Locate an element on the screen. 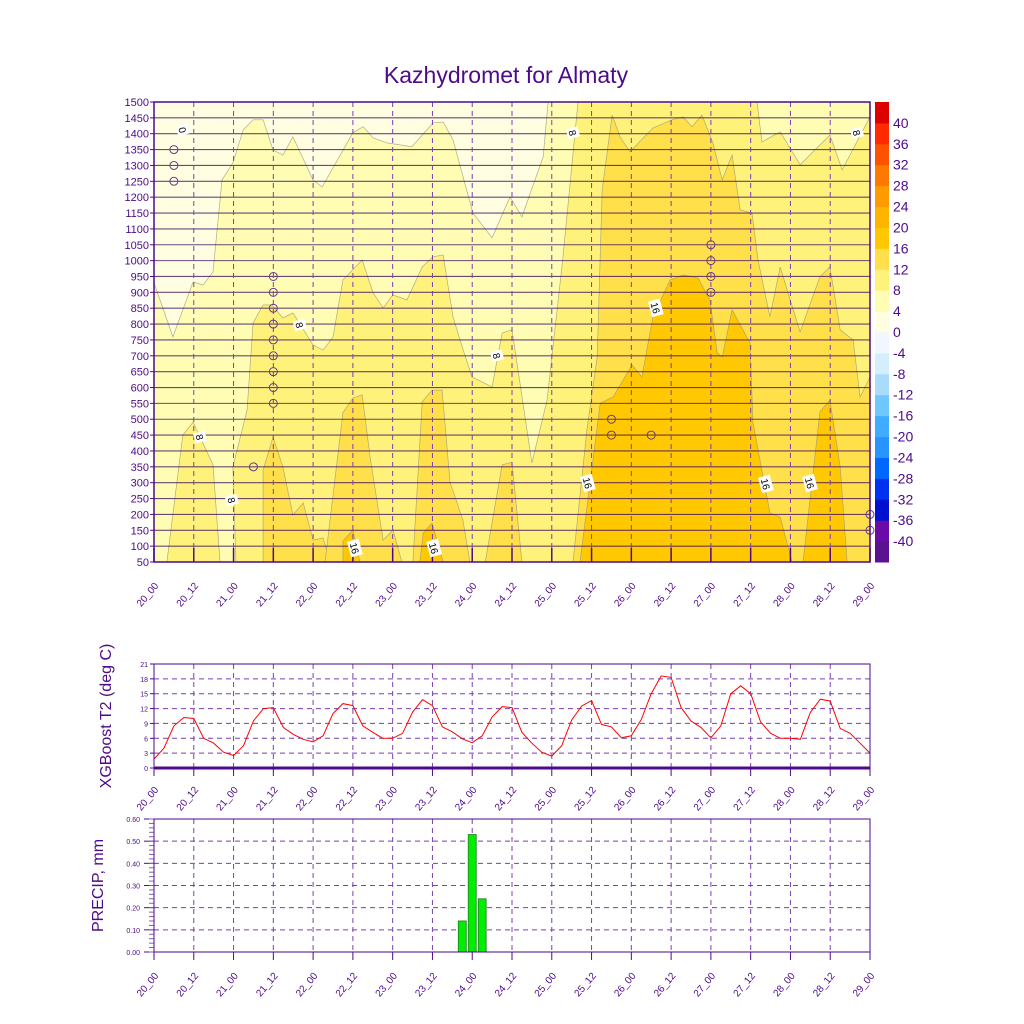  y-tick-label: 1150 is located at coordinates (137, 214).